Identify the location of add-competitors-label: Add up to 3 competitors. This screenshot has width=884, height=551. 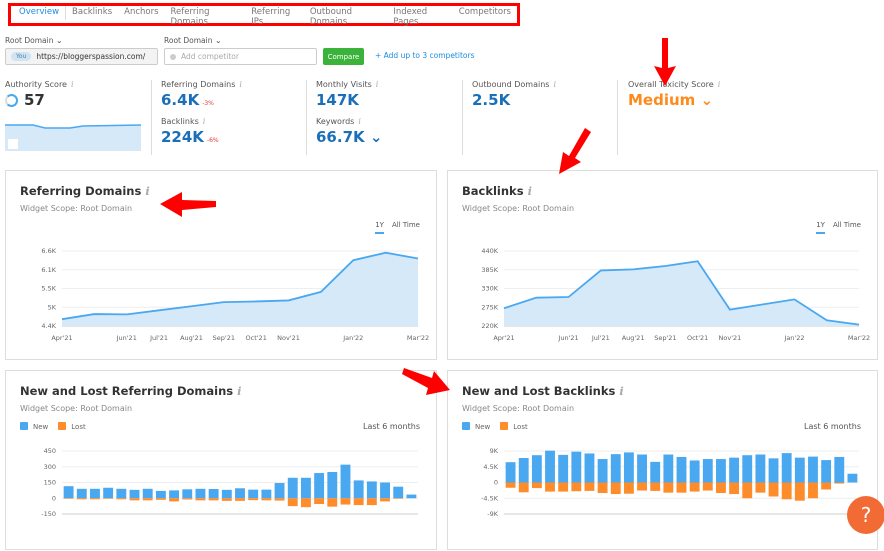
(429, 55).